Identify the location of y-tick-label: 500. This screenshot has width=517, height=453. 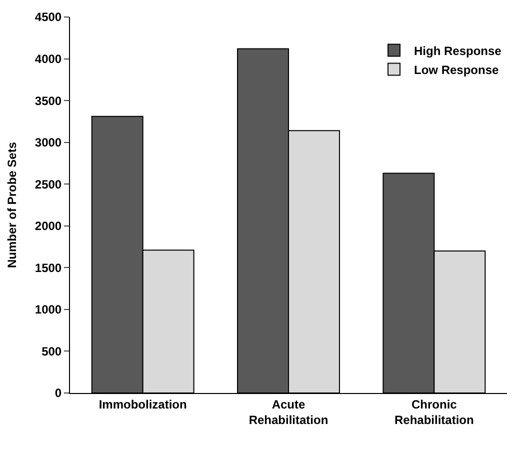
(52, 351).